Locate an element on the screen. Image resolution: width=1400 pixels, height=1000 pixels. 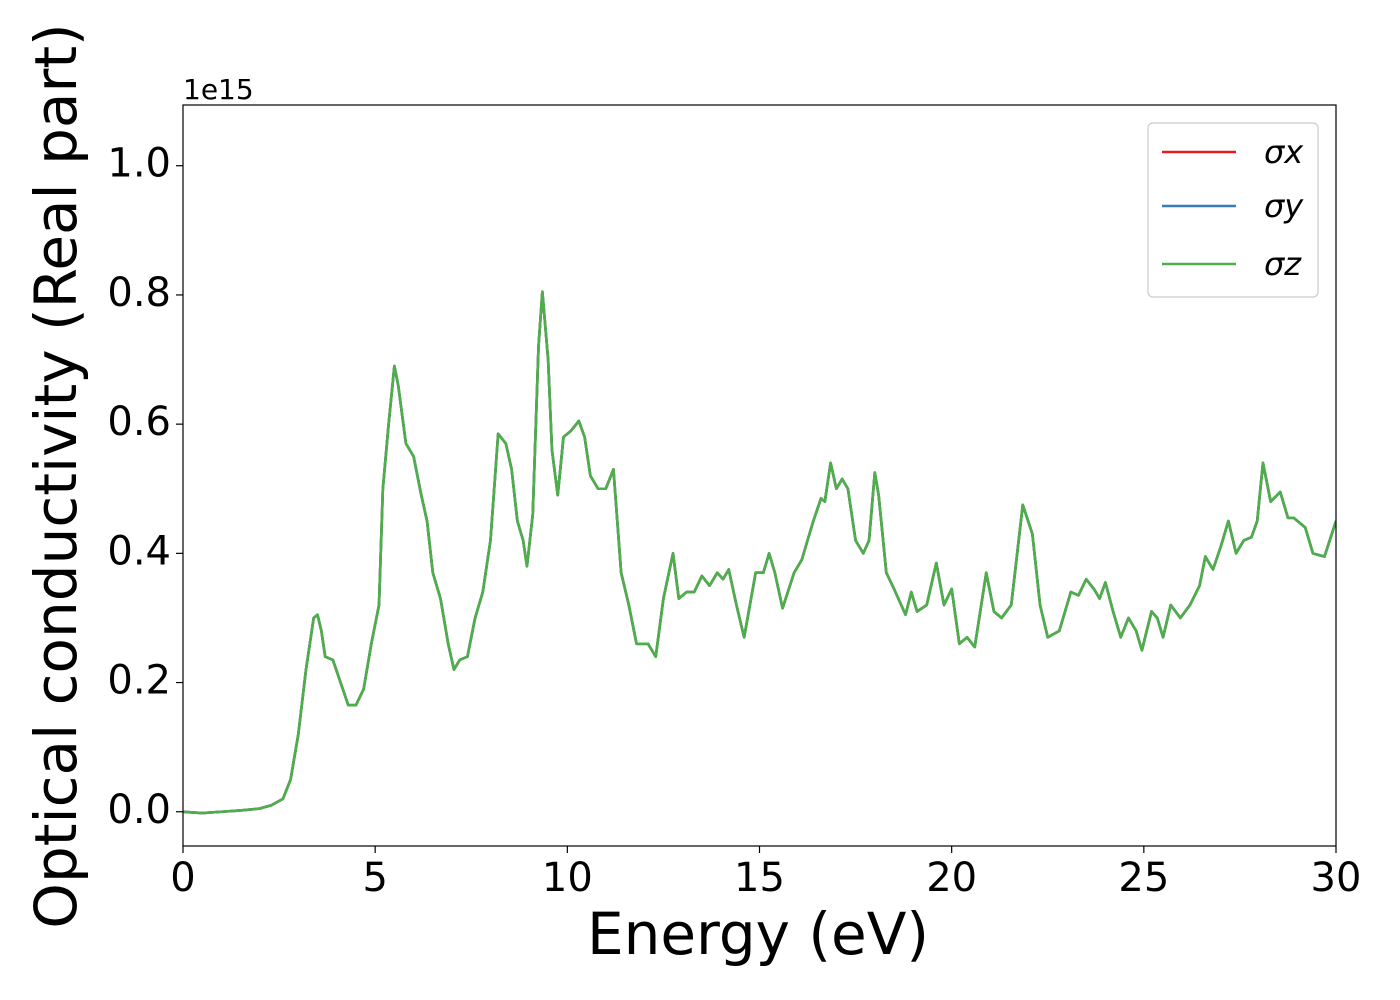
y-tick-label: 0.4 is located at coordinates (139, 551).